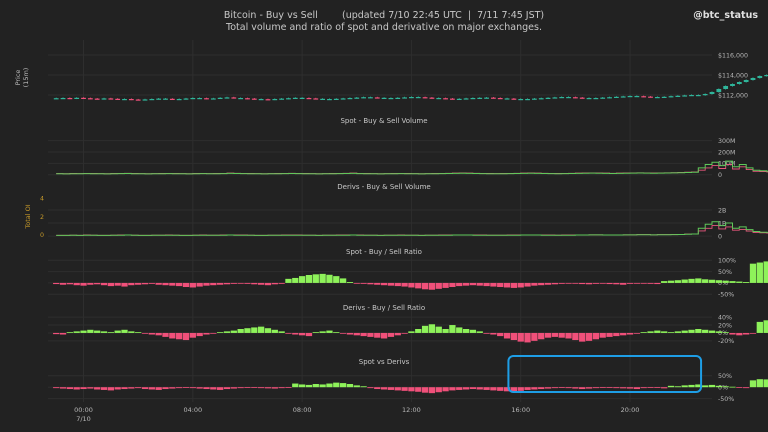  I want to click on y-tick-label: 0, so click(720, 175).